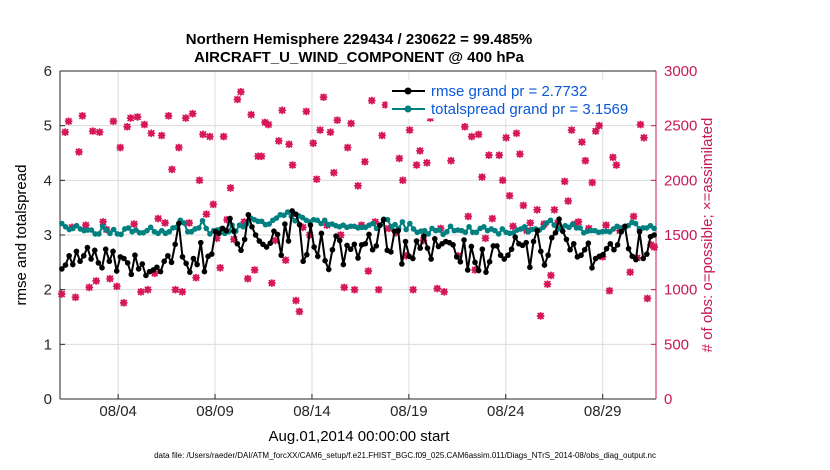 The width and height of the screenshot is (830, 470). I want to click on x-tick-label: 08/24, so click(506, 411).